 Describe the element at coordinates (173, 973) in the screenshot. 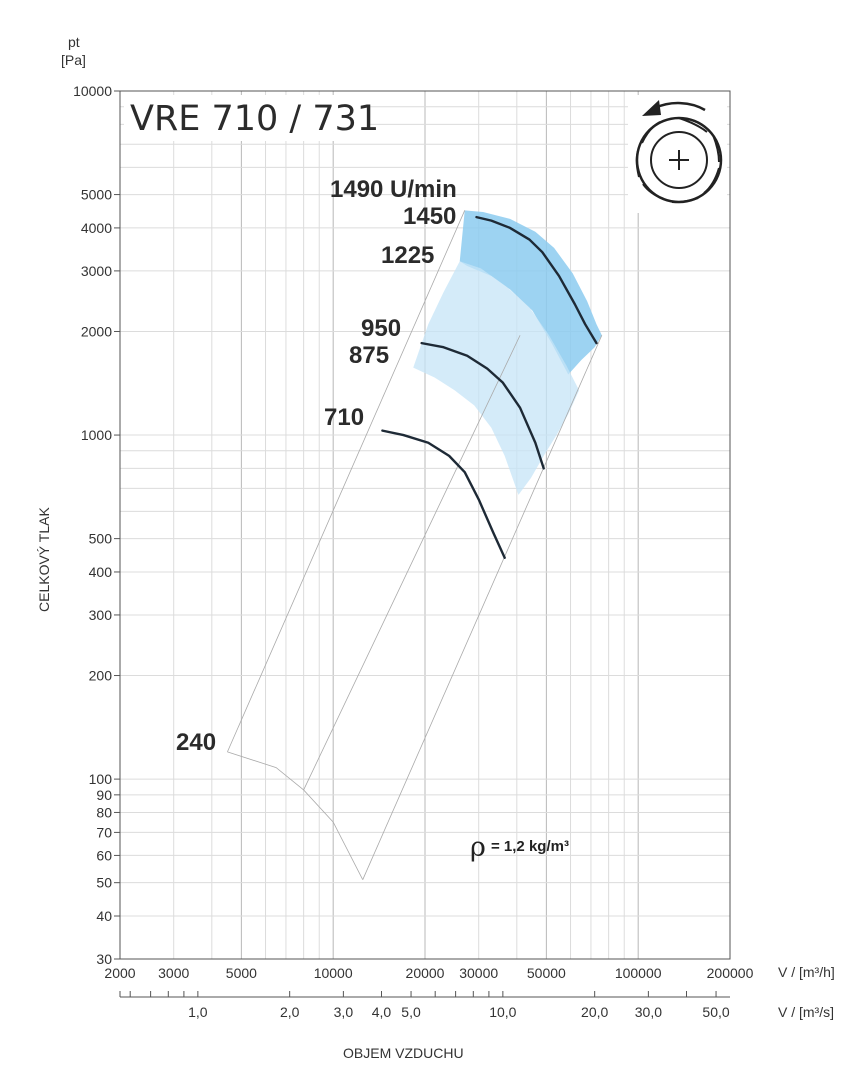

I see `x-tick-label-m3h: 3000` at that location.